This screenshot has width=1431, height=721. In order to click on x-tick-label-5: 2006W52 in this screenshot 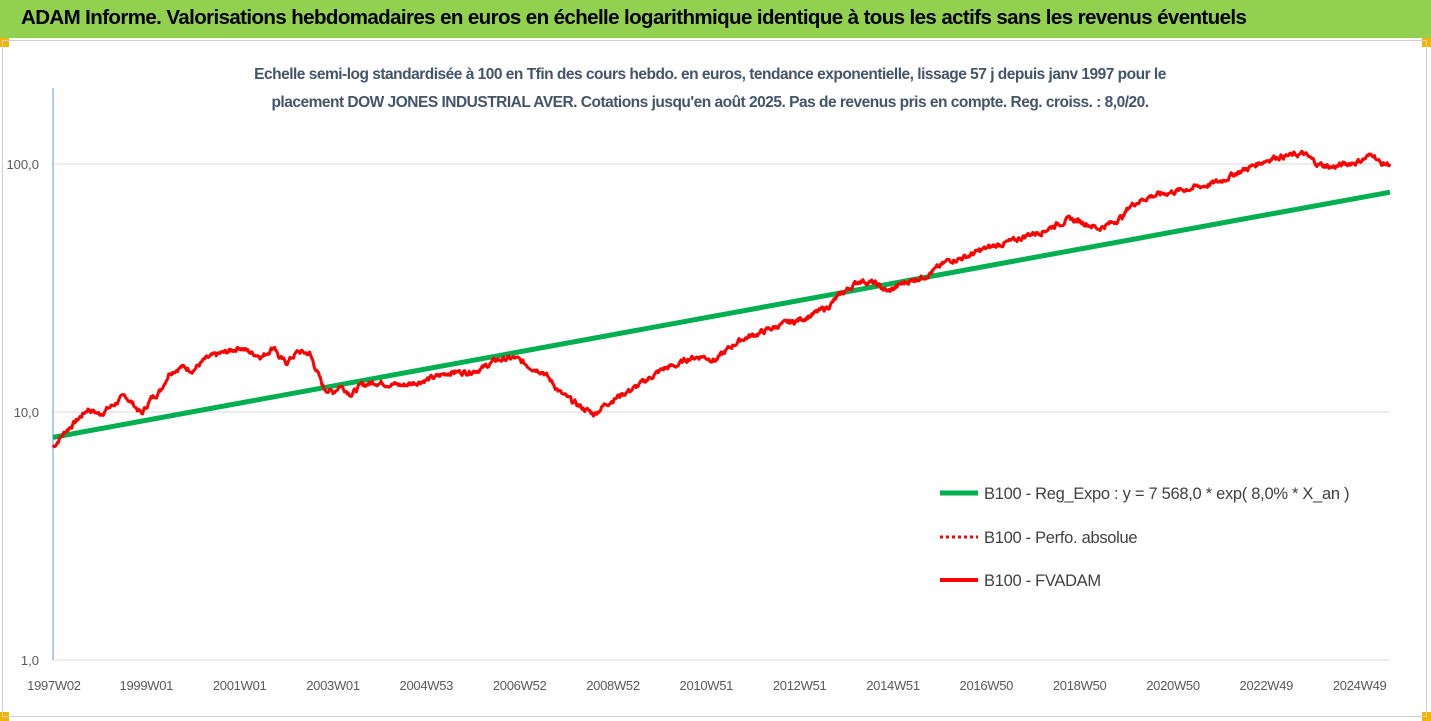, I will do `click(520, 685)`.